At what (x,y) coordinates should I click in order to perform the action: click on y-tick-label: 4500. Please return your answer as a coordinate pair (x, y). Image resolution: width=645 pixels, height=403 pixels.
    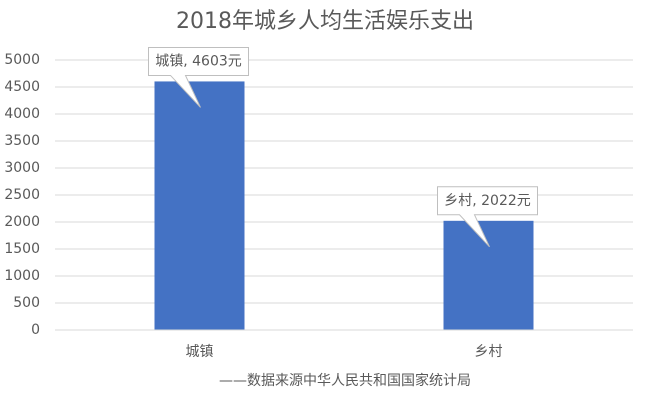
    Looking at the image, I should click on (22, 87).